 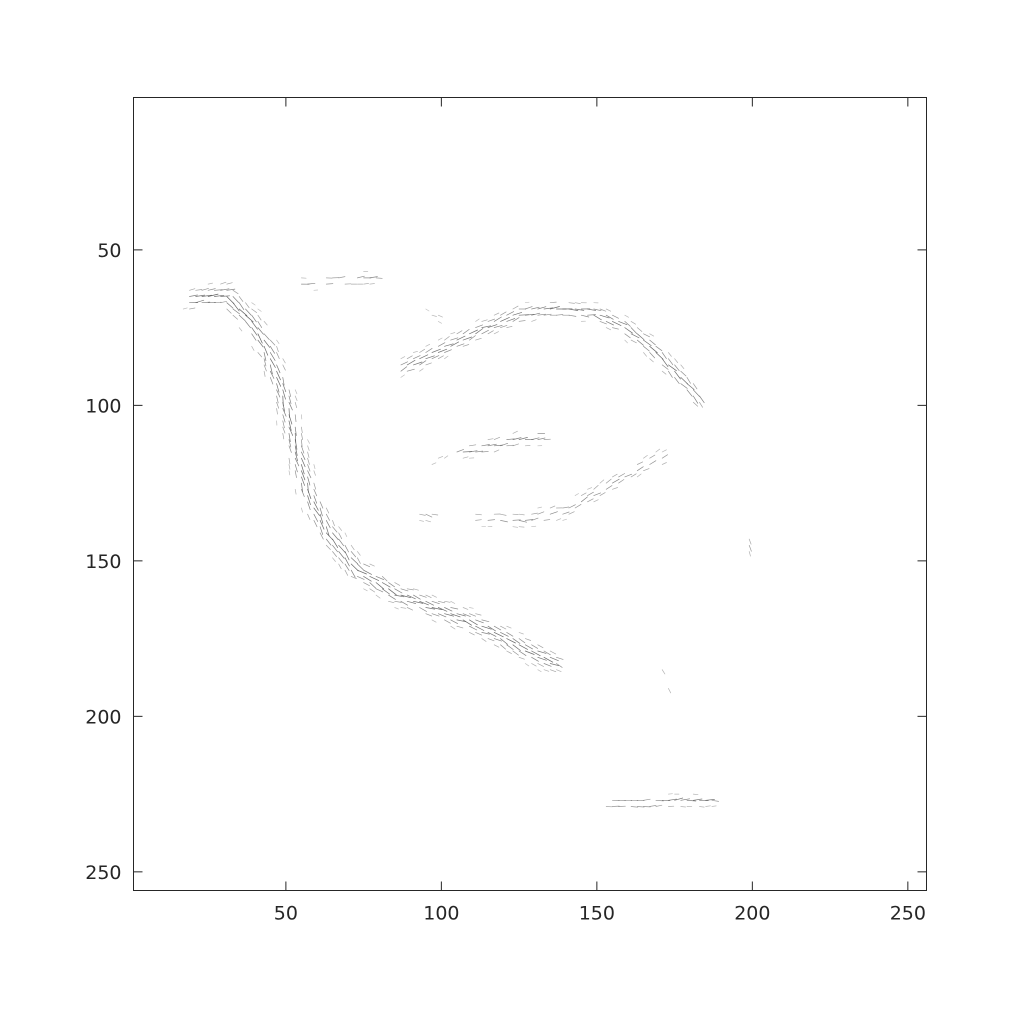 I want to click on y-tick-label: 250, so click(x=103, y=873).